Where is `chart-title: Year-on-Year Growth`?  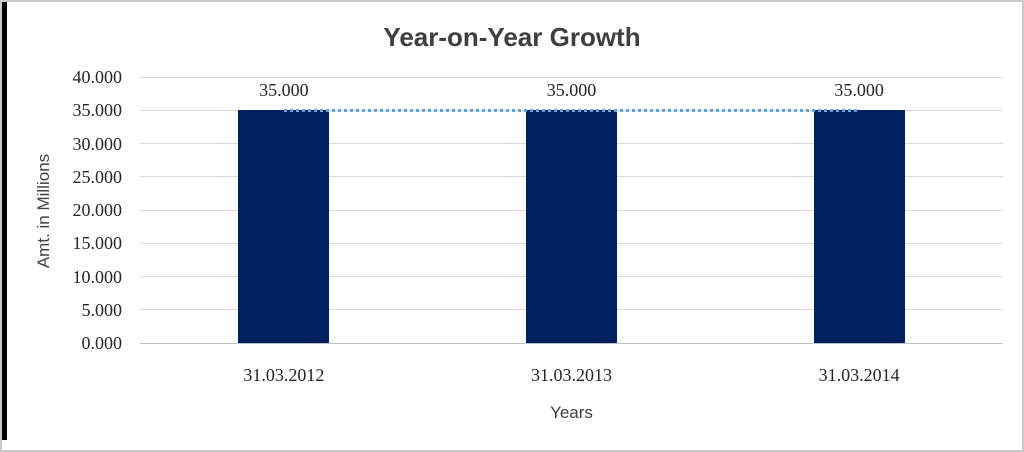
chart-title: Year-on-Year Growth is located at coordinates (512, 37).